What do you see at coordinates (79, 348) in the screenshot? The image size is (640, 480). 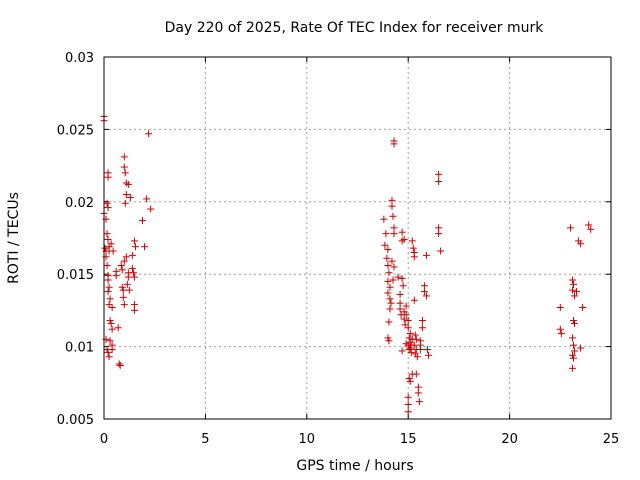 I see `y-tick-label: 0.01` at bounding box center [79, 348].